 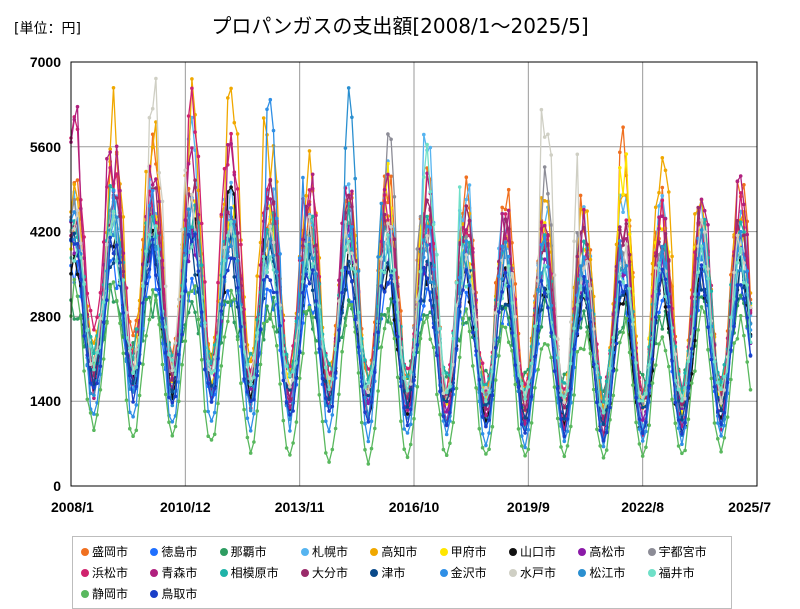 I want to click on legend-label: 鳥取市, so click(x=179, y=594).